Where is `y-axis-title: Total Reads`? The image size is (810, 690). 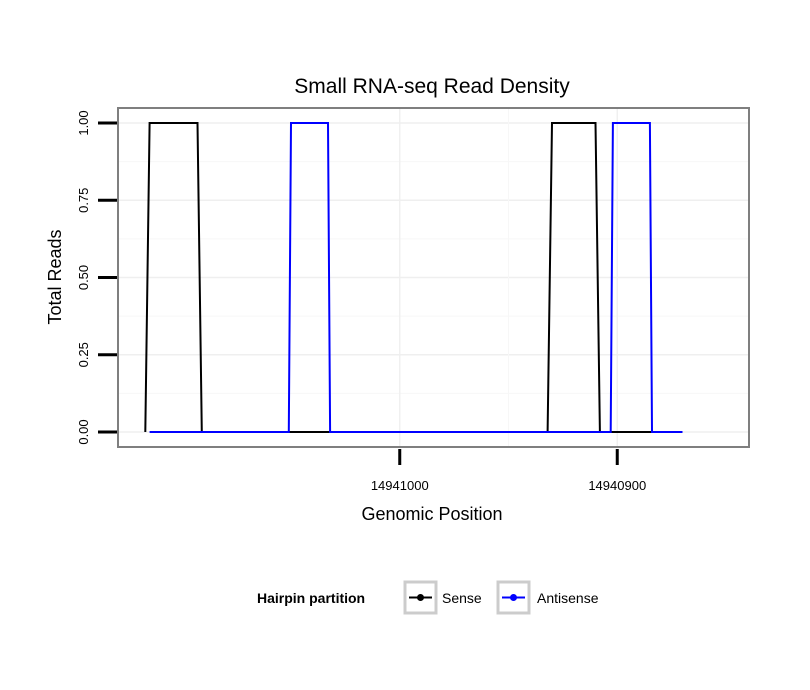 y-axis-title: Total Reads is located at coordinates (55, 276).